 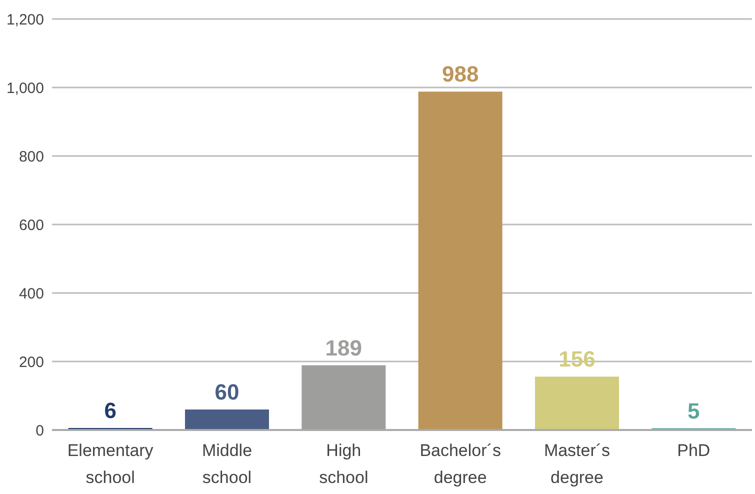 What do you see at coordinates (577, 359) in the screenshot?
I see `data-label: 156` at bounding box center [577, 359].